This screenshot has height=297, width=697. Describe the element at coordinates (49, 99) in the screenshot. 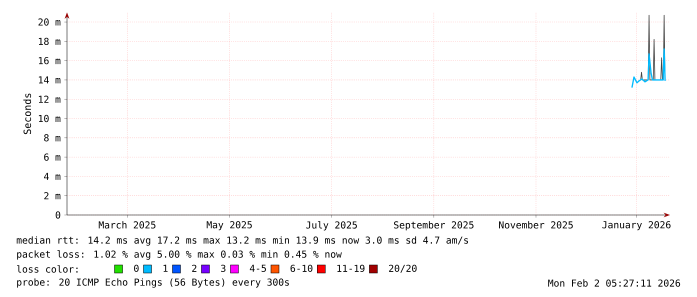

I see `y-tick-label: 12 m` at that location.